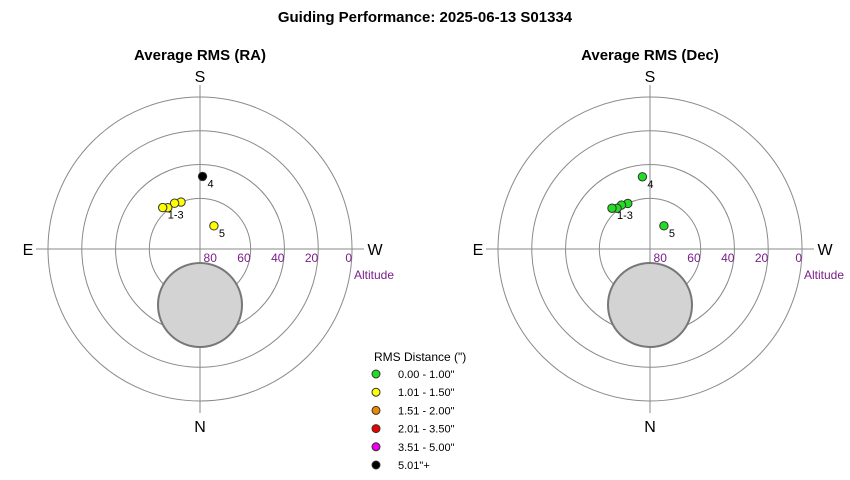  I want to click on plot-title-dec: Average RMS (Dec), so click(650, 55).